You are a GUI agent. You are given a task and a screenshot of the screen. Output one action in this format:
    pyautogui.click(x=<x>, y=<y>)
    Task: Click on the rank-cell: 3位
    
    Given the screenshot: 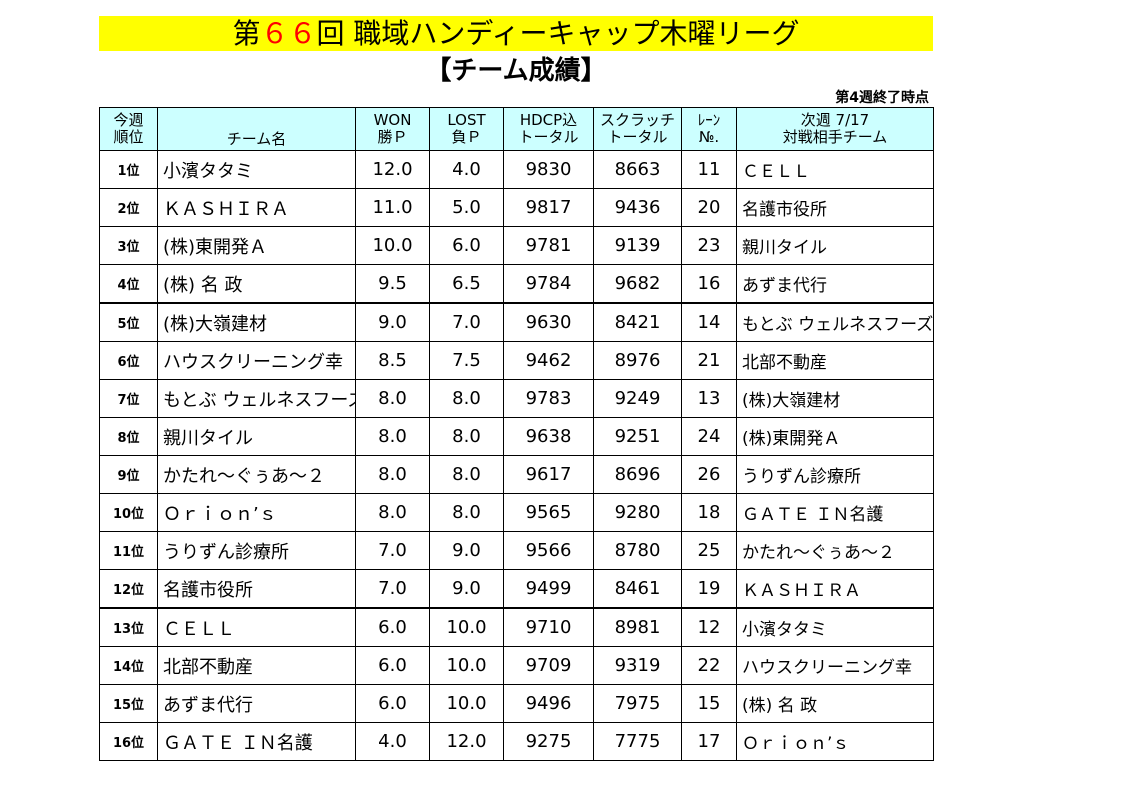 What is the action you would take?
    pyautogui.click(x=128, y=245)
    